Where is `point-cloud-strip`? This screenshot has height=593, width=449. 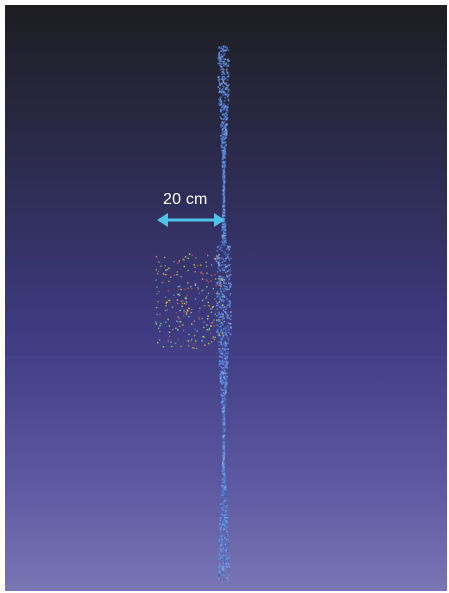 point-cloud-strip is located at coordinates (223, 313).